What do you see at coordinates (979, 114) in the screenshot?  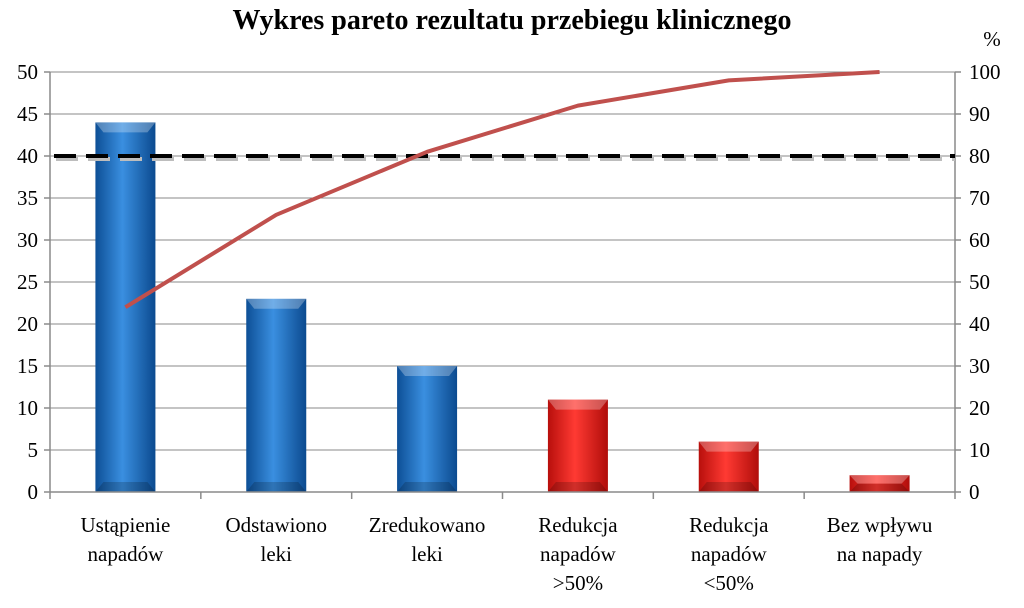 I see `y2-tick-label: 90` at bounding box center [979, 114].